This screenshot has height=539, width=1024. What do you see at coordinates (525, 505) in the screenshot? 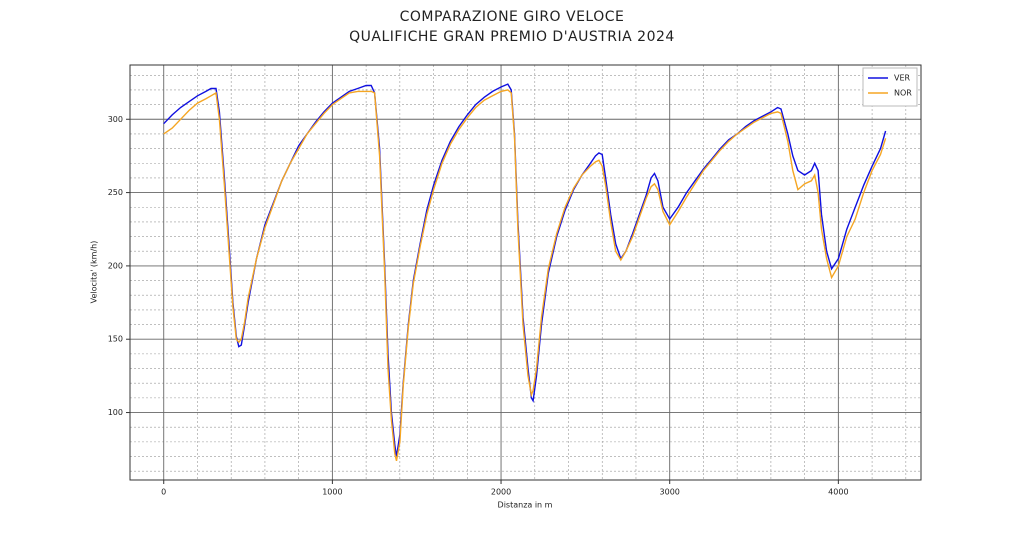
I see `x-axis-label: Distanza in m` at bounding box center [525, 505].